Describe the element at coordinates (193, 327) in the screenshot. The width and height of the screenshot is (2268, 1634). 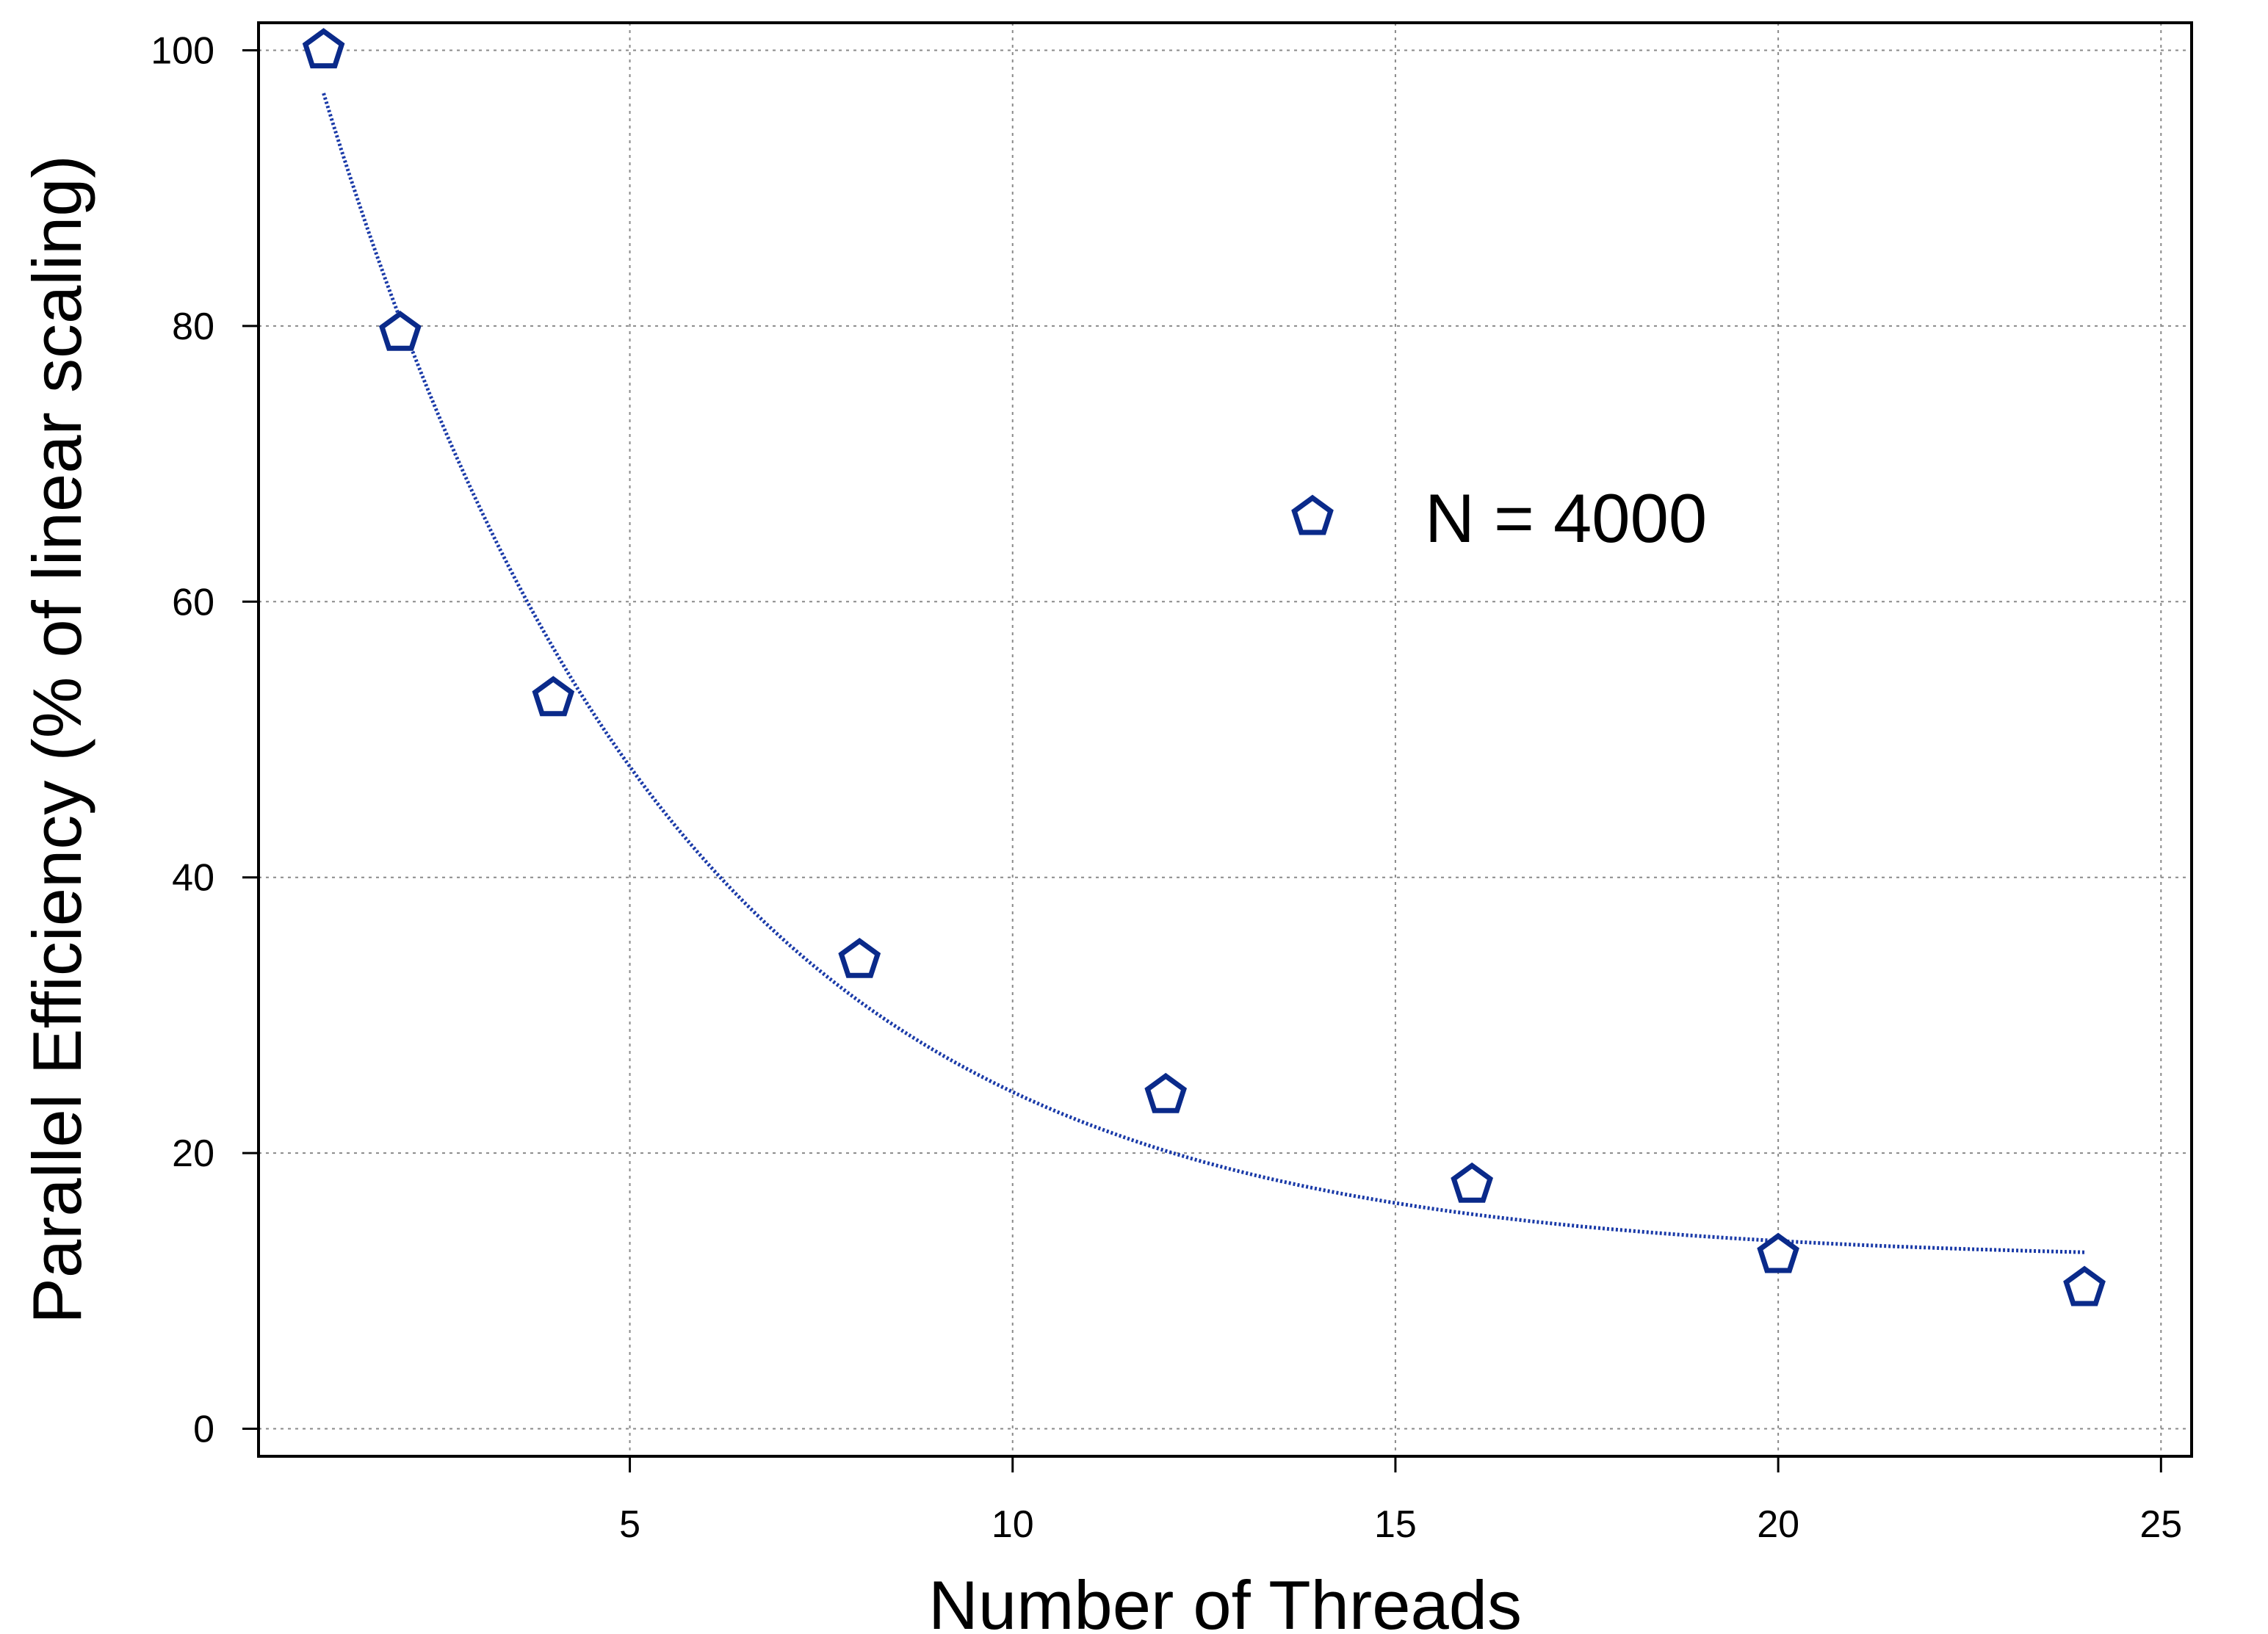
I see `y-tick-label: 80` at that location.